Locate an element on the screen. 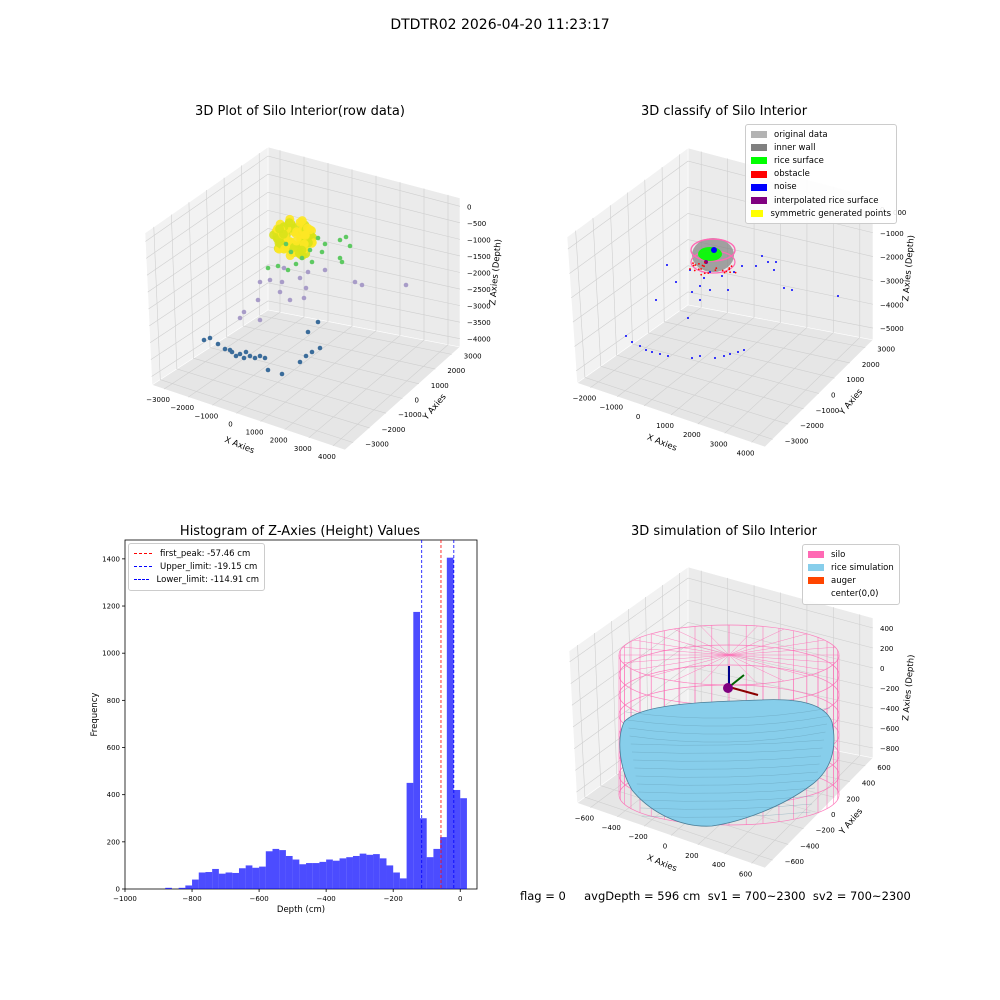  legend-label: noise is located at coordinates (785, 187).